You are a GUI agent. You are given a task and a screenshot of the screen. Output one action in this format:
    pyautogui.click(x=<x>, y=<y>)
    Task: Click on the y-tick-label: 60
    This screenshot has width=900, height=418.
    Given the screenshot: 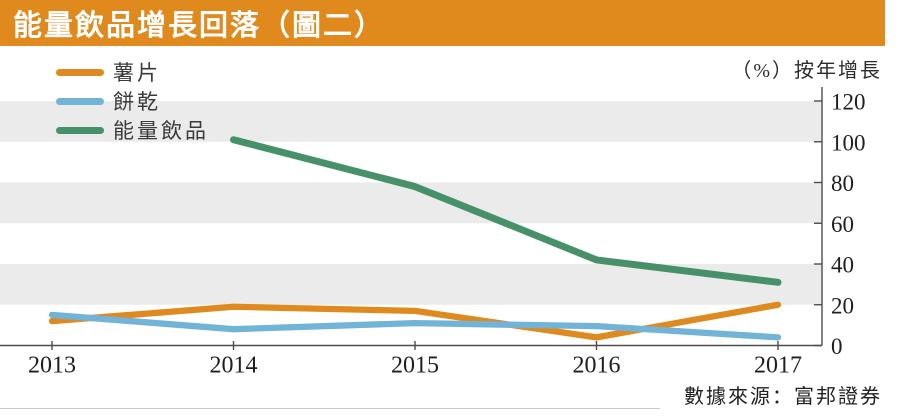 What is the action you would take?
    pyautogui.click(x=842, y=224)
    